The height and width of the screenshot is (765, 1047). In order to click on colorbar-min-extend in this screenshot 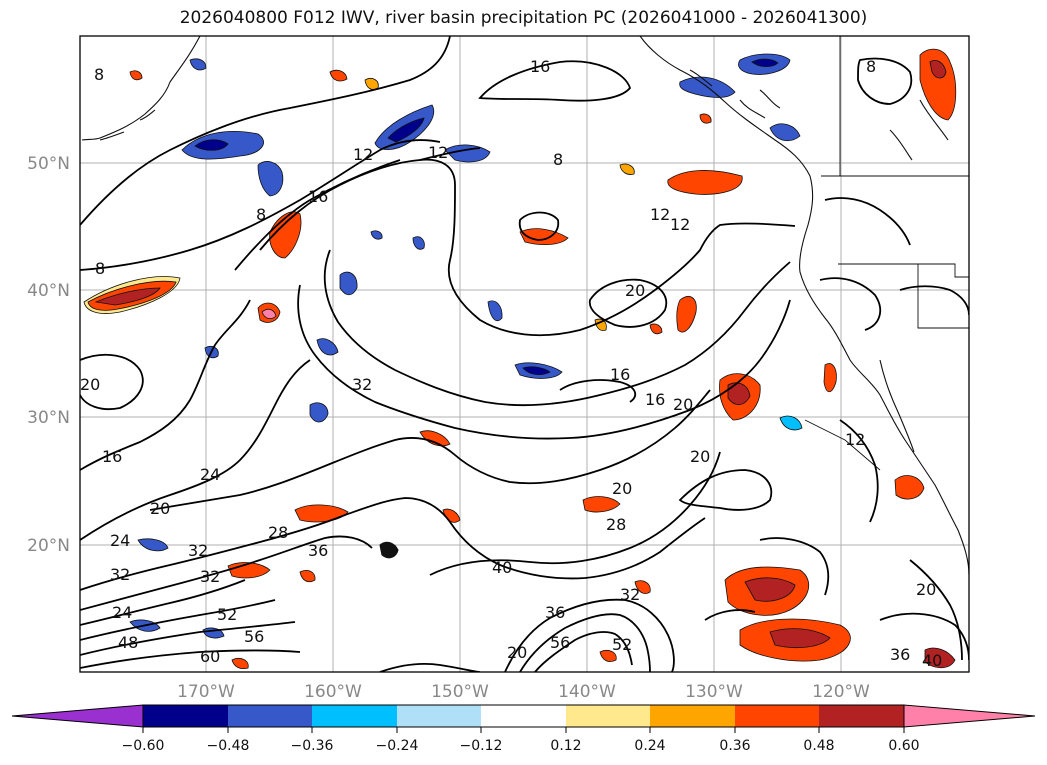, I will do `click(77, 716)`.